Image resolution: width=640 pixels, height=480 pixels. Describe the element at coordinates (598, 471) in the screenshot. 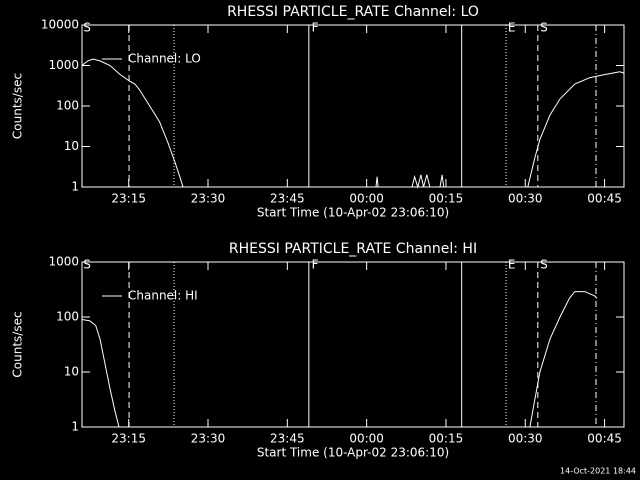

I see `footer: 14-Oct-2021 18:44` at that location.